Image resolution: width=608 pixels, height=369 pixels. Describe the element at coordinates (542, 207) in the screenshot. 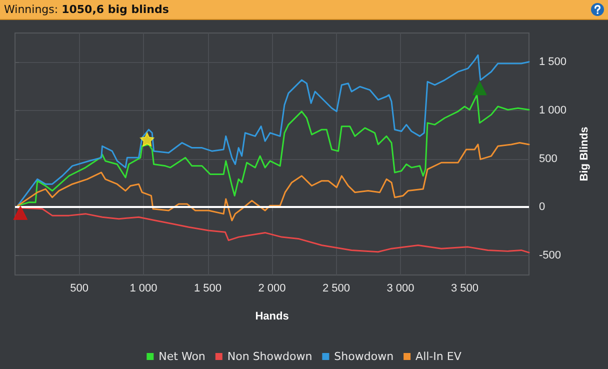

I see `y-tick-label: 0` at that location.